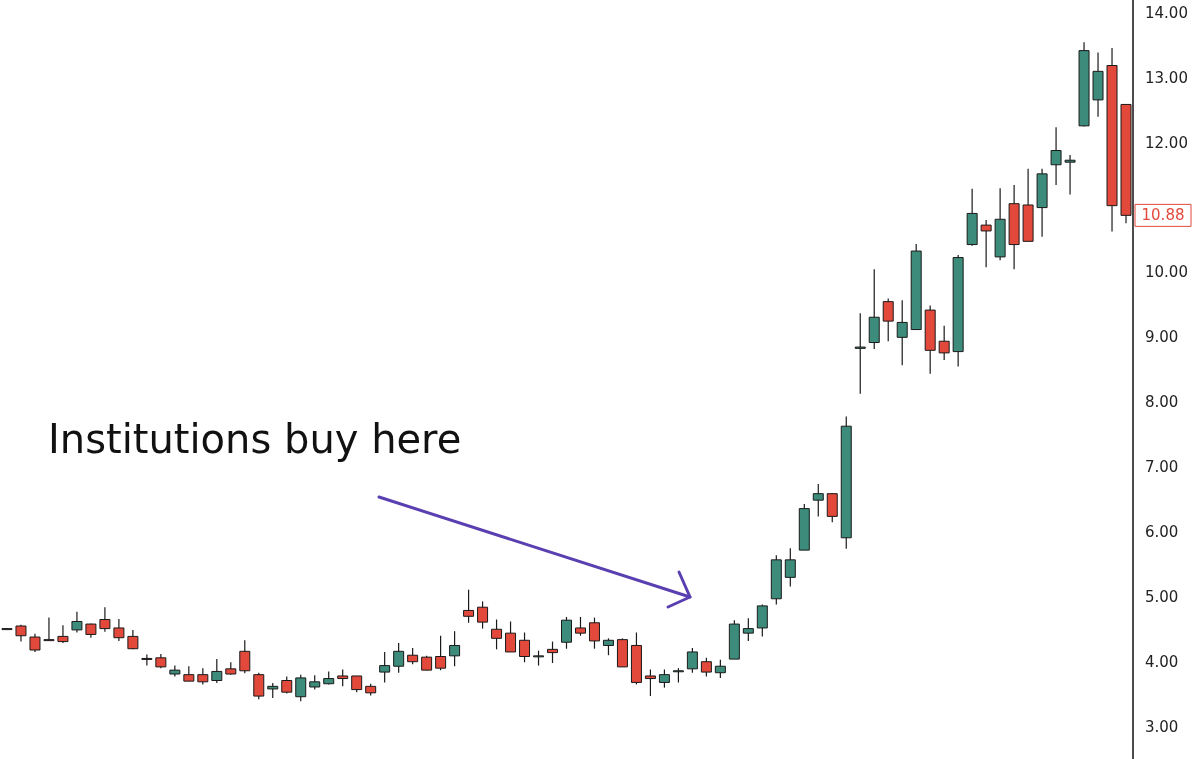 The height and width of the screenshot is (759, 1200). Describe the element at coordinates (1166, 12) in the screenshot. I see `y-tick-label: 14.00` at that location.